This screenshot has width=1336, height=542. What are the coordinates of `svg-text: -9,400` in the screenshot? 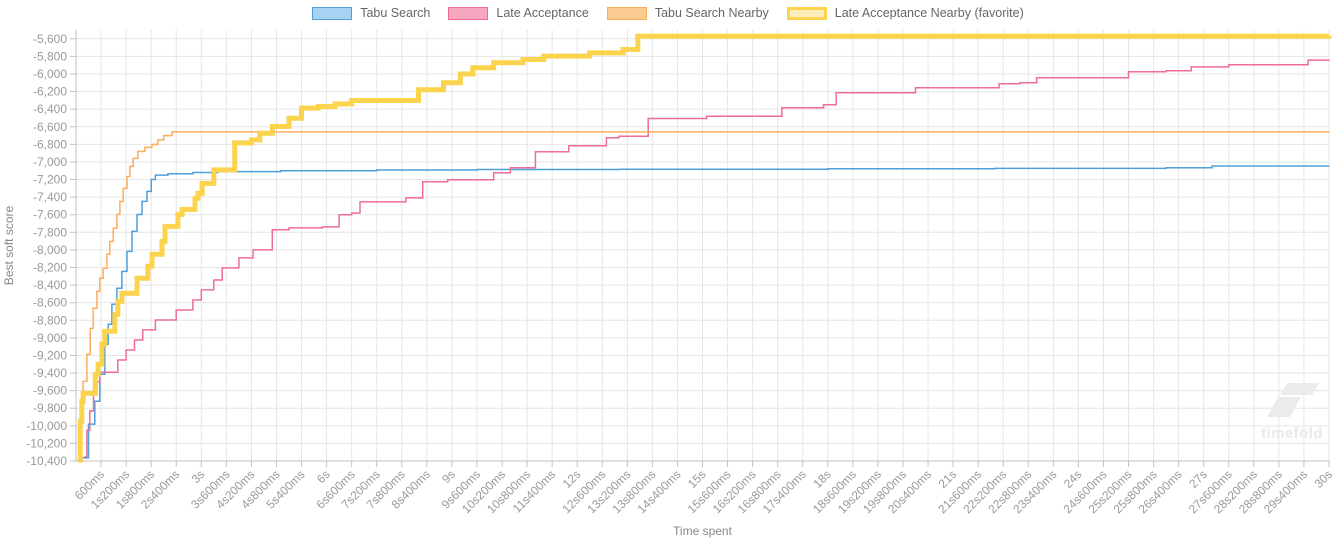 It's located at (50, 373).